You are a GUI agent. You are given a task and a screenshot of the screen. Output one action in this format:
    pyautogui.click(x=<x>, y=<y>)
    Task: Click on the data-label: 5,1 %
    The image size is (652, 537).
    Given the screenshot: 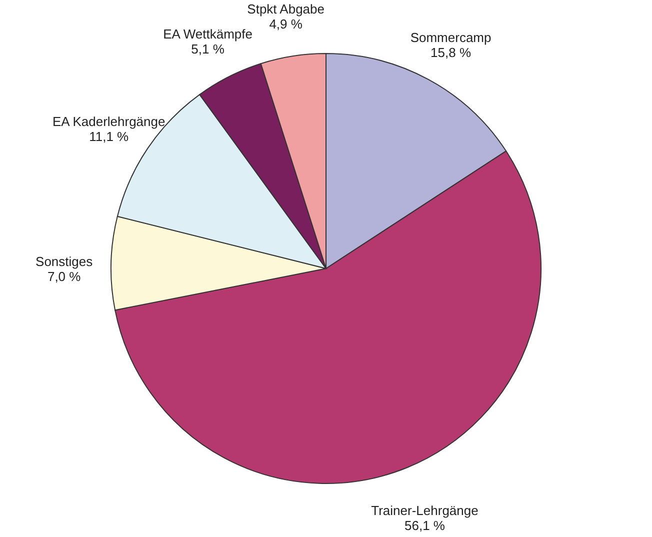 What is the action you would take?
    pyautogui.click(x=208, y=49)
    